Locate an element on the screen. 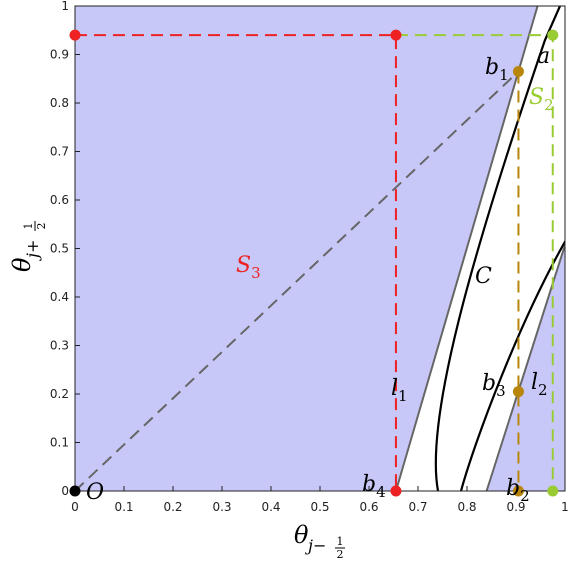 The width and height of the screenshot is (571, 563). annotation: S3 is located at coordinates (248, 267).